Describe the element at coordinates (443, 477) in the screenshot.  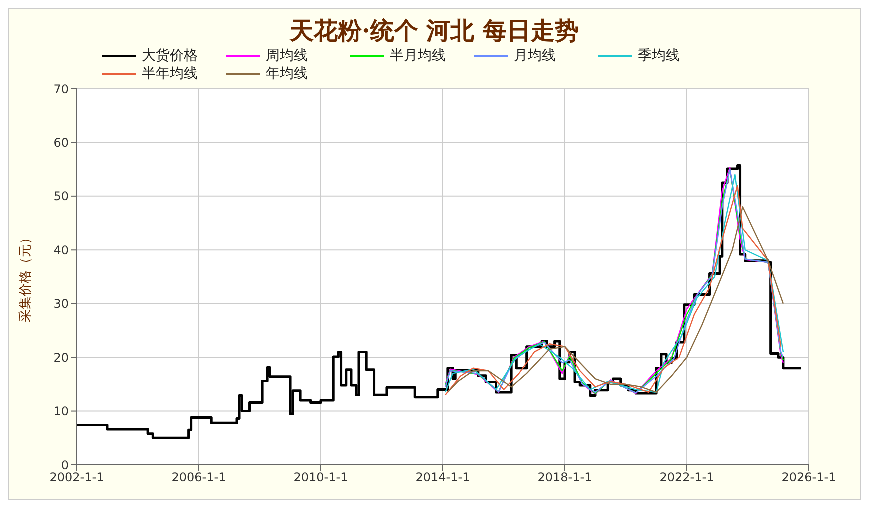
I see `x-tick-label: 2014-1-1` at that location.